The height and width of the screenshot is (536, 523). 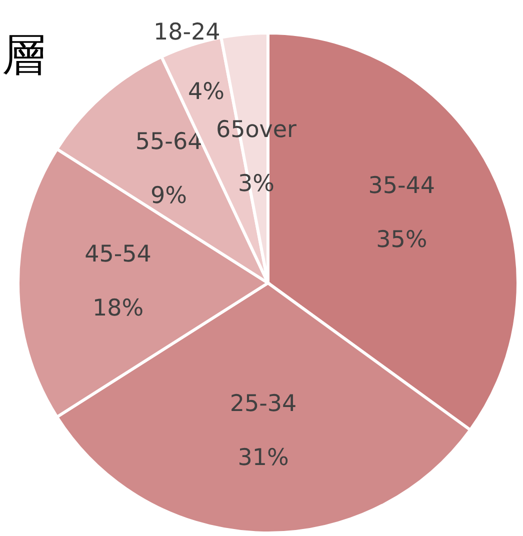 What do you see at coordinates (24, 55) in the screenshot?
I see `chart-title: 層` at bounding box center [24, 55].